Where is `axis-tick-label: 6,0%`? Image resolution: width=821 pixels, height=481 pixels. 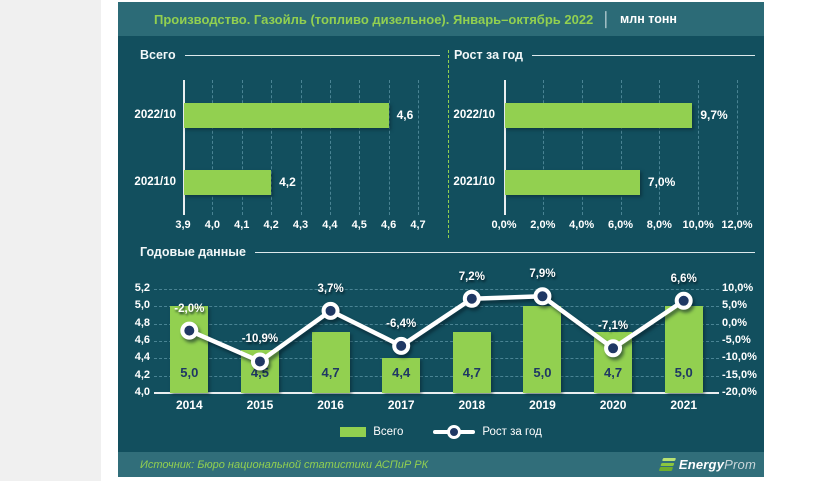
axis-tick-label: 6,0% is located at coordinates (620, 225).